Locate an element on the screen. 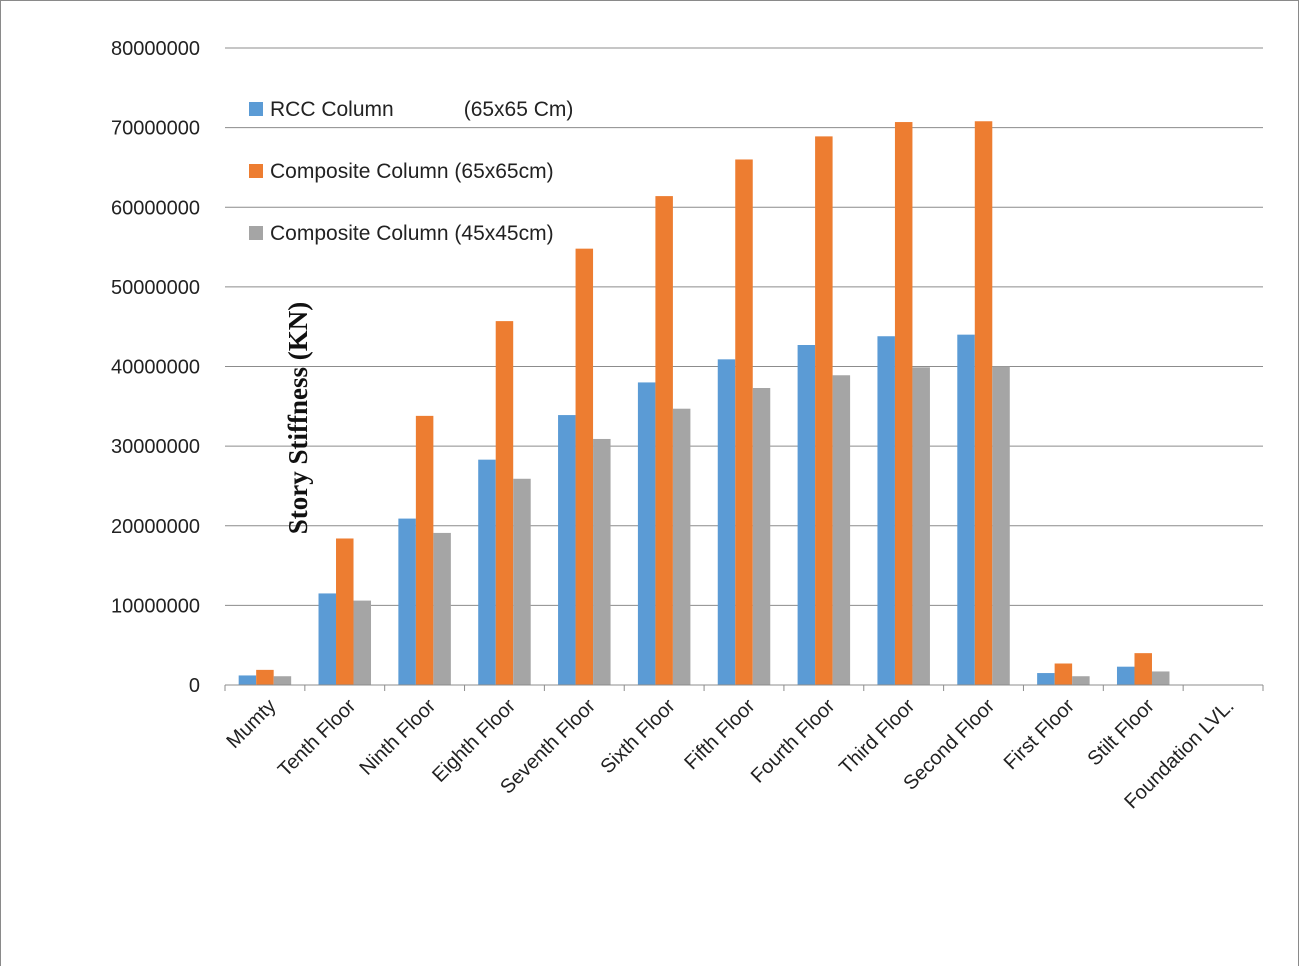 This screenshot has width=1301, height=968. x-tick-label: Fourth Floor is located at coordinates (793, 741).